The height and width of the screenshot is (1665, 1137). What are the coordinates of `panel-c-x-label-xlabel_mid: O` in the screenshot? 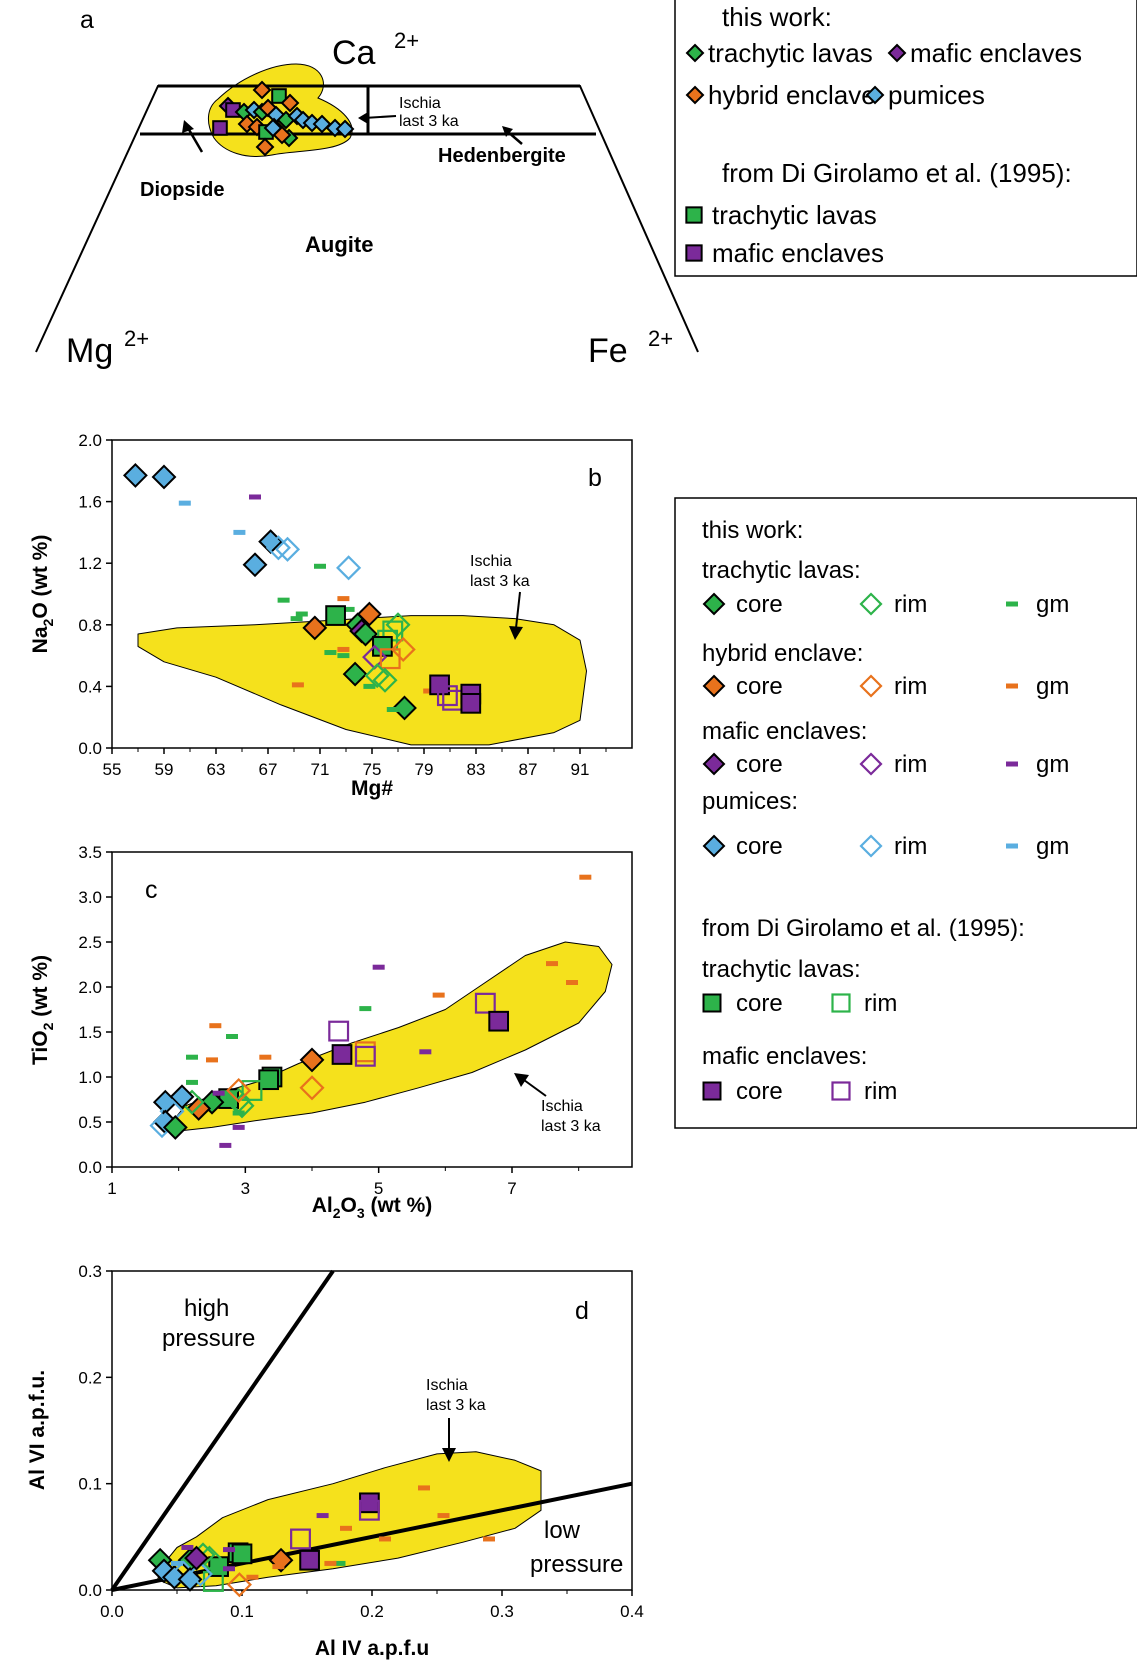 It's located at (349, 1205).